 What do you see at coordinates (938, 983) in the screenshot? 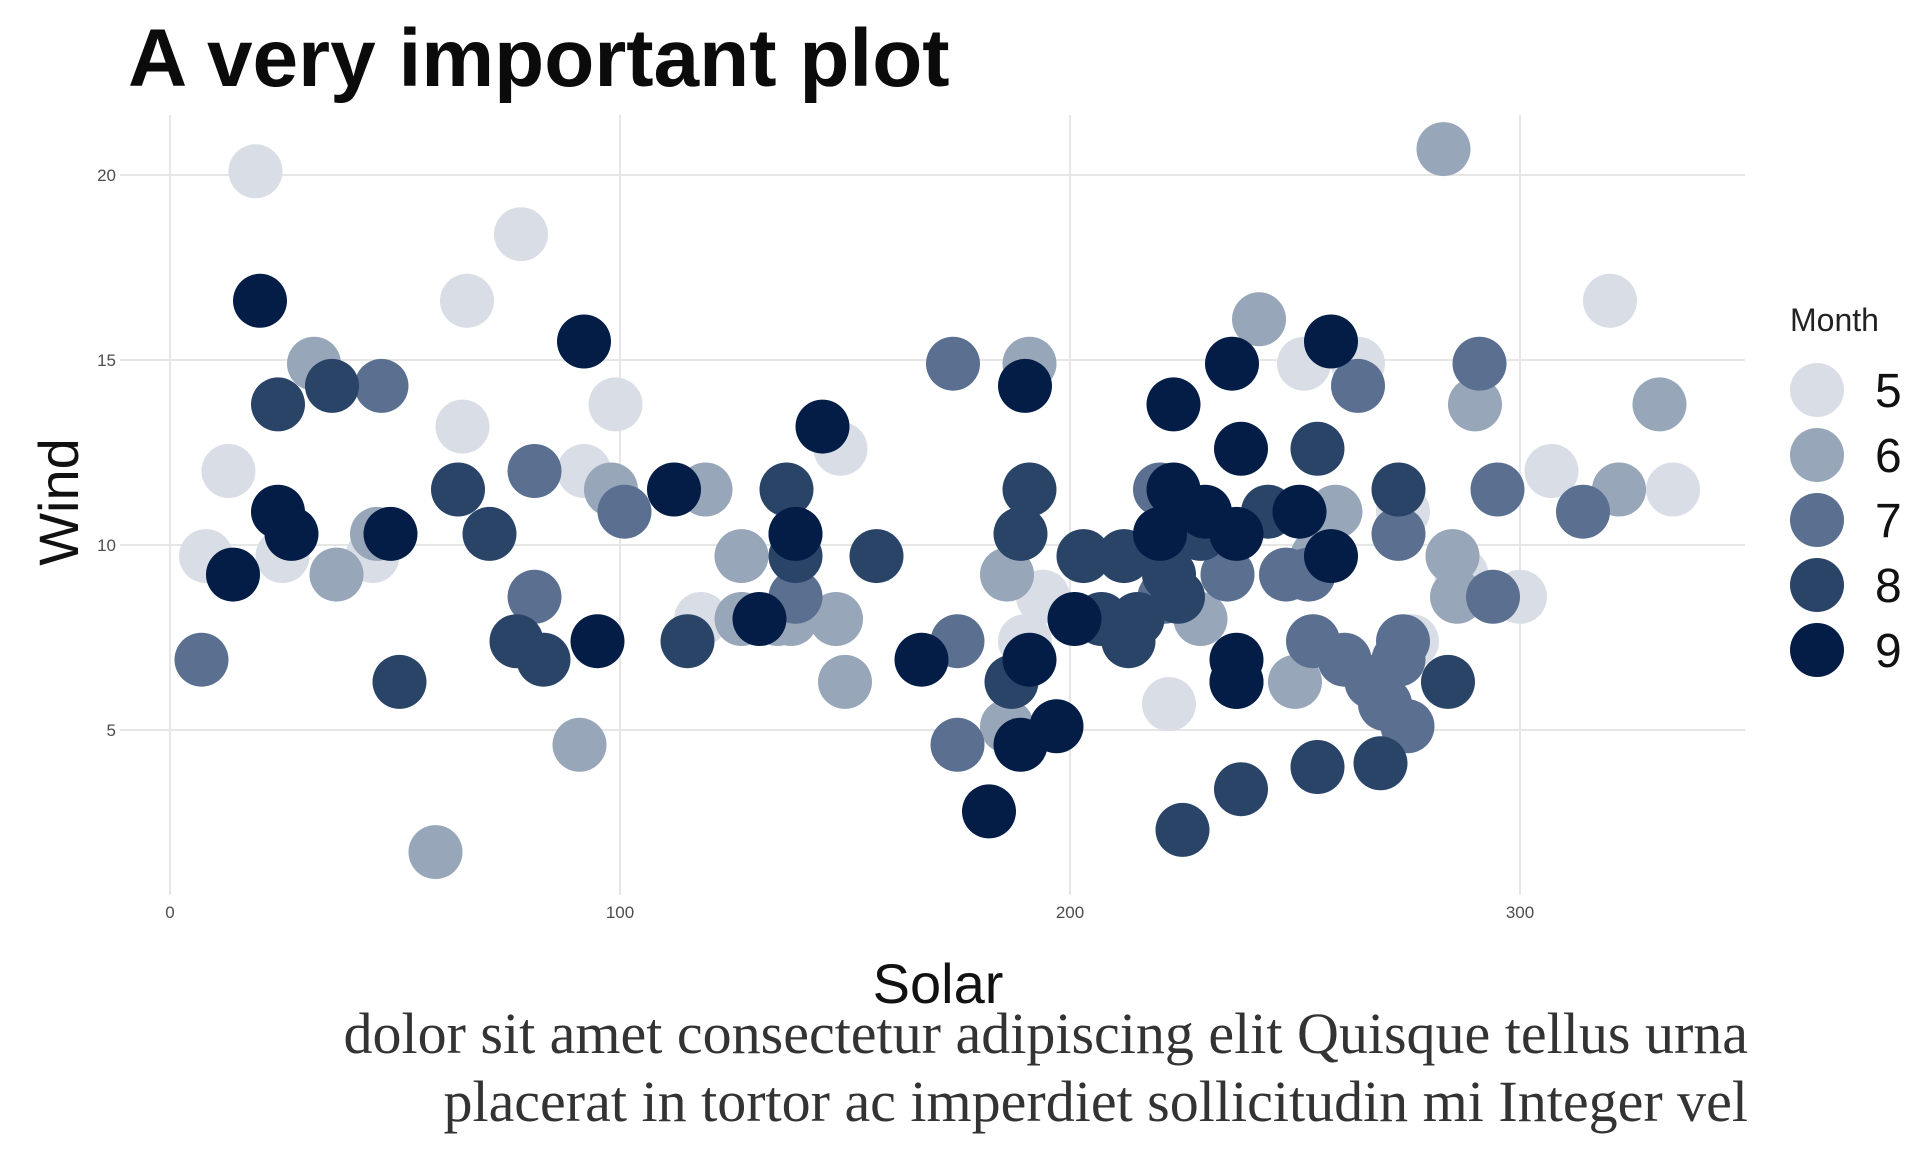
I see `x-axis-title: Solar` at bounding box center [938, 983].